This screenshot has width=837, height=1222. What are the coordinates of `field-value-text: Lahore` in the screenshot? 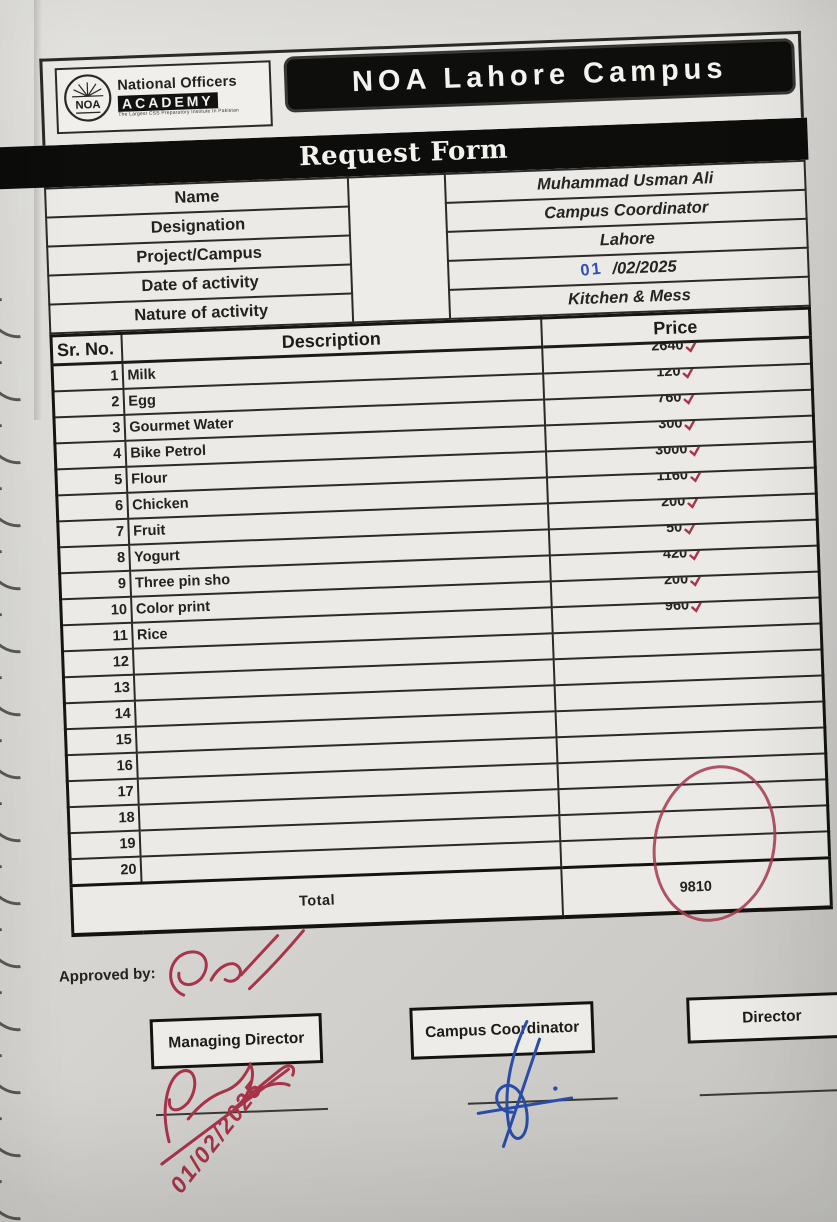 It's located at (627, 239).